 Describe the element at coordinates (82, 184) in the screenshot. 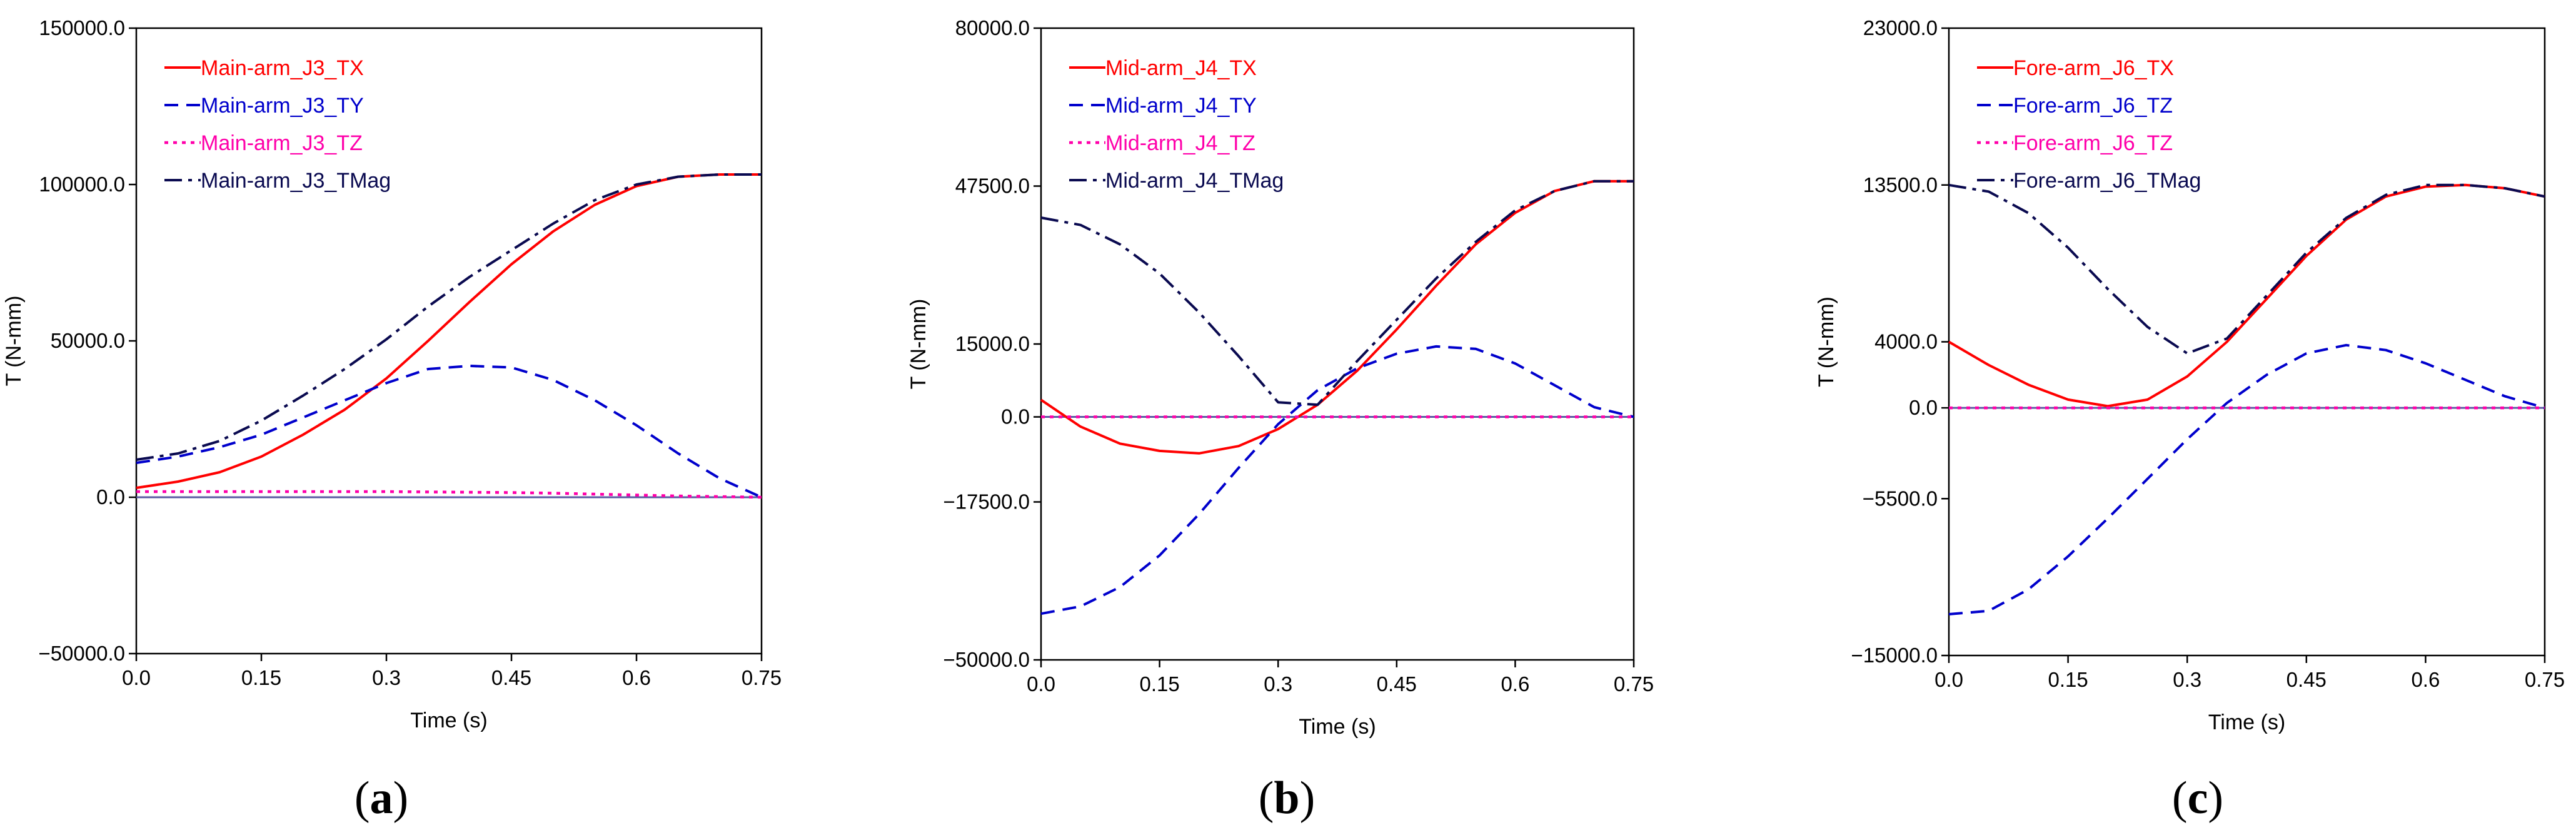

I see `y-tick-label: 100000.0` at that location.